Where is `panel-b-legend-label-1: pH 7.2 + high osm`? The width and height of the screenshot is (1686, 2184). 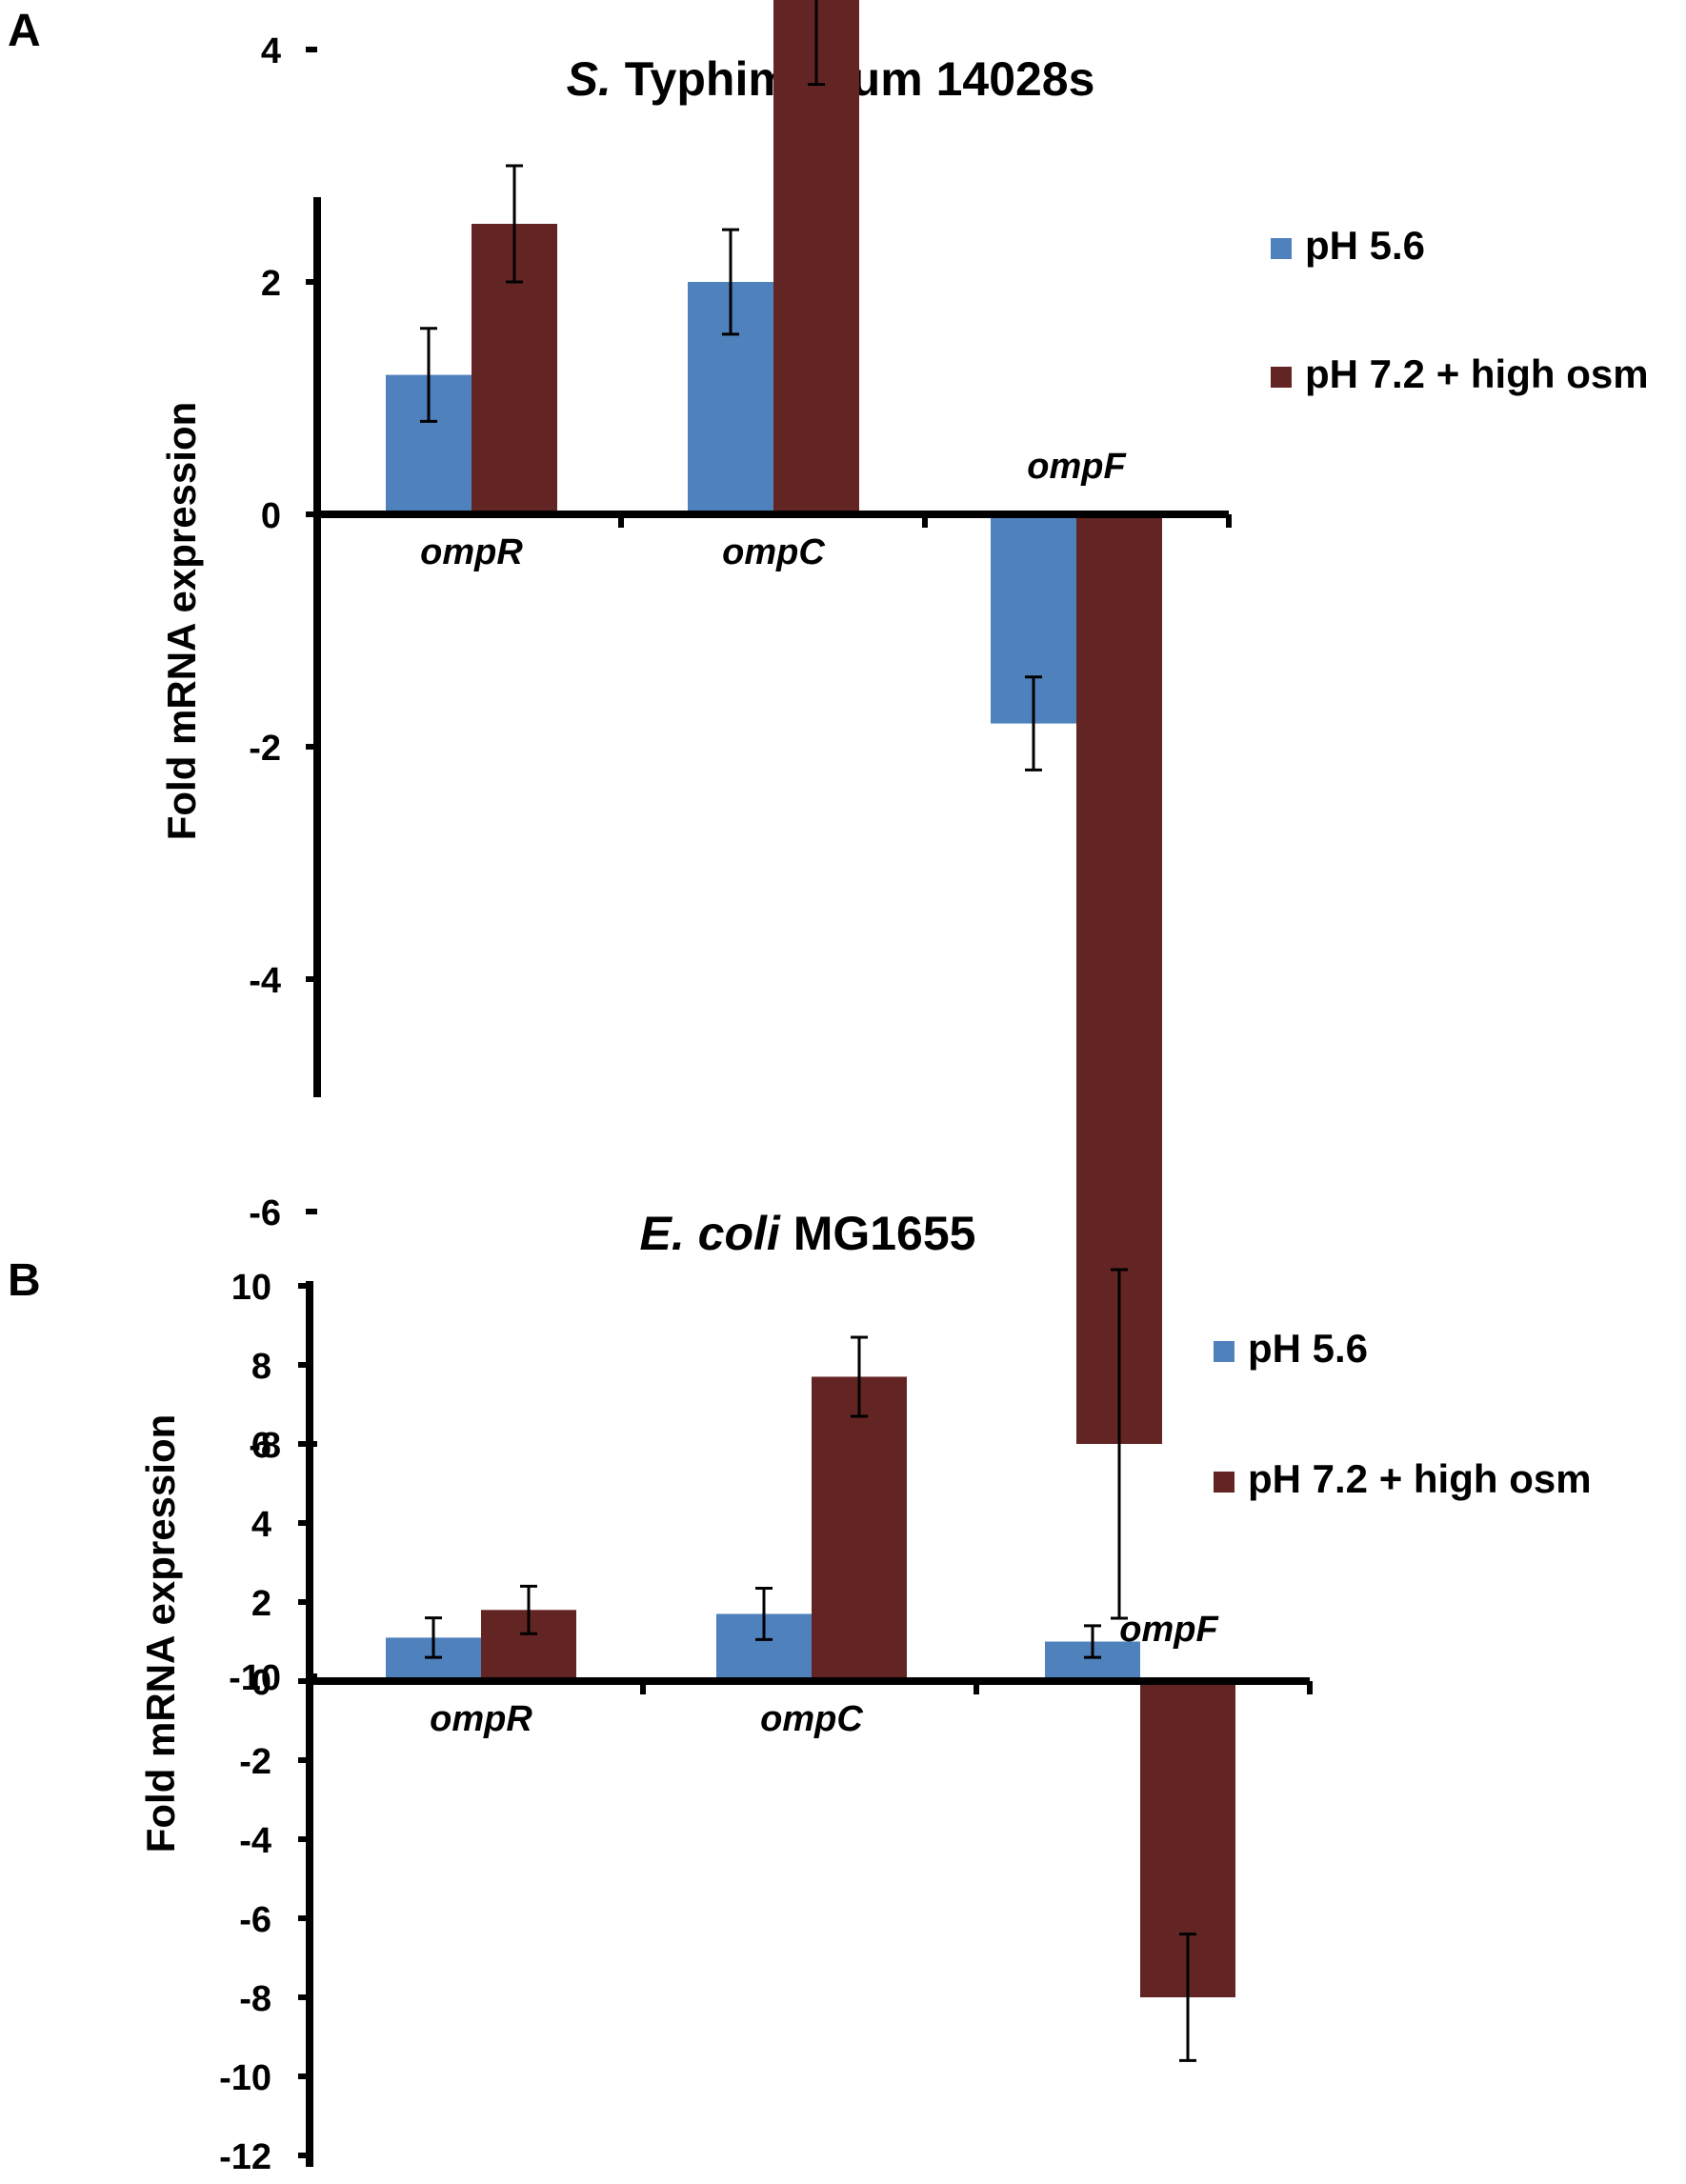 panel-b-legend-label-1: pH 7.2 + high osm is located at coordinates (1420, 1479).